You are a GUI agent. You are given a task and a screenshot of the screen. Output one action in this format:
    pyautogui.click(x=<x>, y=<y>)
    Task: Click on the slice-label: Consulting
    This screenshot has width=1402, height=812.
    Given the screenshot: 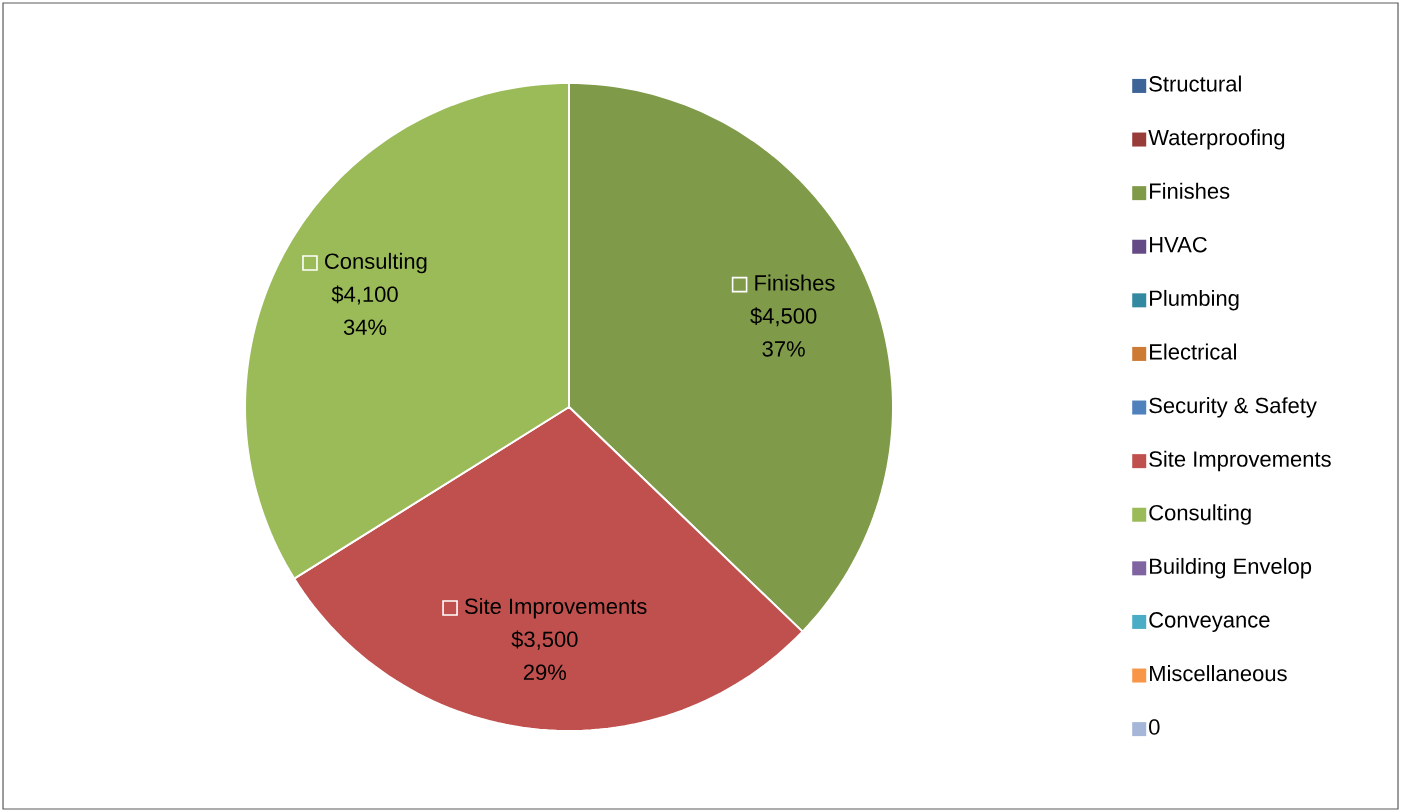 What is the action you would take?
    pyautogui.click(x=376, y=263)
    